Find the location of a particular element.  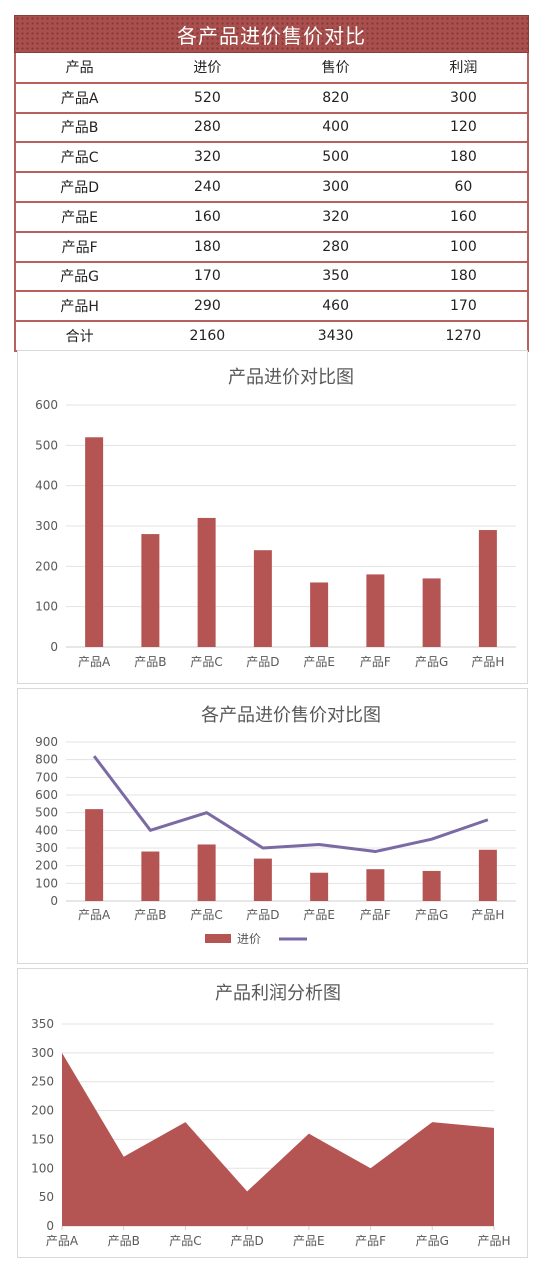

cell-price: 280 is located at coordinates (335, 246).